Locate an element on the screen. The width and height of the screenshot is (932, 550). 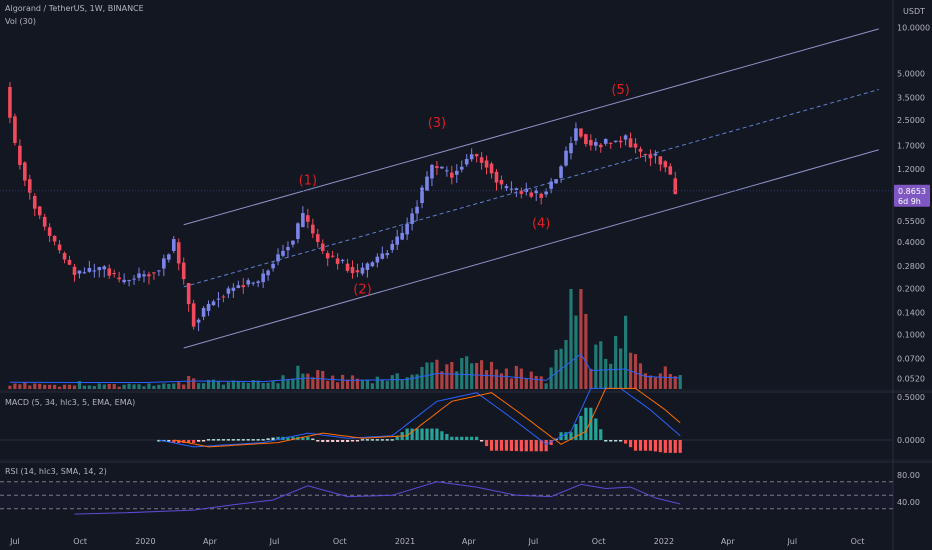
rsi-indicator-label: RSI (14, hlc3, SMA, 14, 2) is located at coordinates (56, 471).